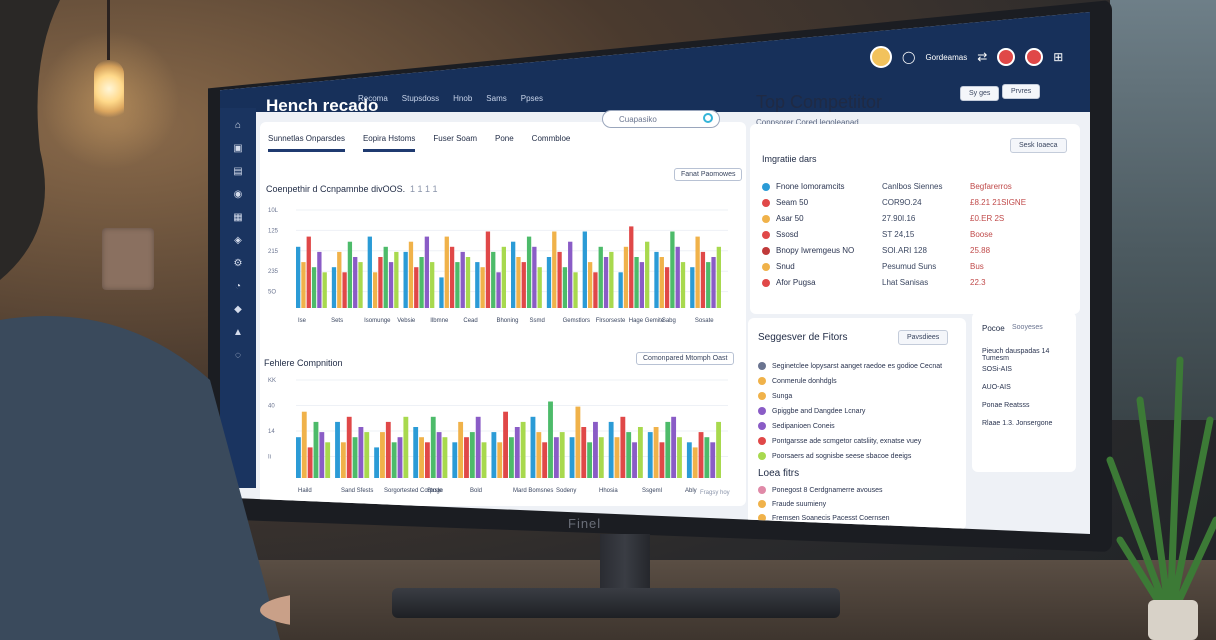  Describe the element at coordinates (980, 93) in the screenshot. I see `period-select: Sy ges` at that location.